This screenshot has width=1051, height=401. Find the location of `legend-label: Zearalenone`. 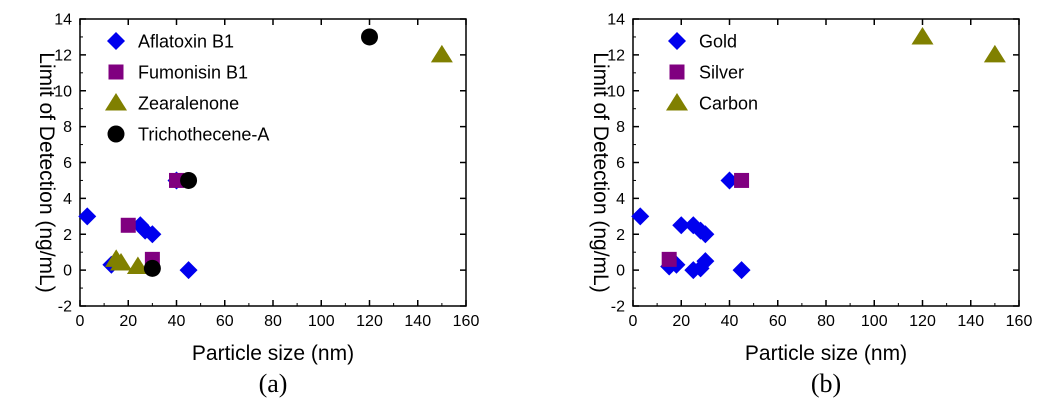

legend-label: Zearalenone is located at coordinates (188, 104).